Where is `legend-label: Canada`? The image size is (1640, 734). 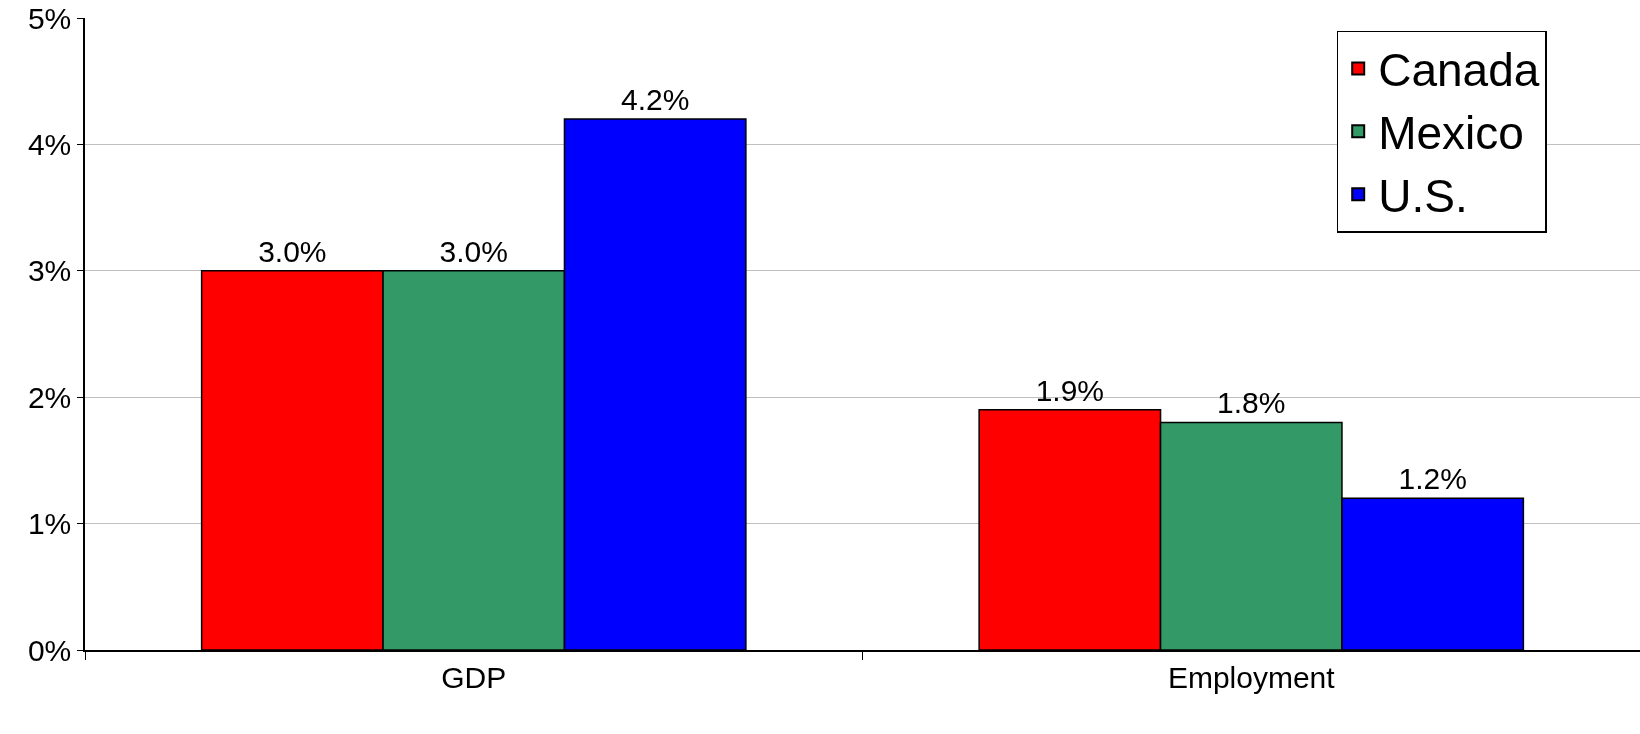
legend-label: Canada is located at coordinates (1459, 70).